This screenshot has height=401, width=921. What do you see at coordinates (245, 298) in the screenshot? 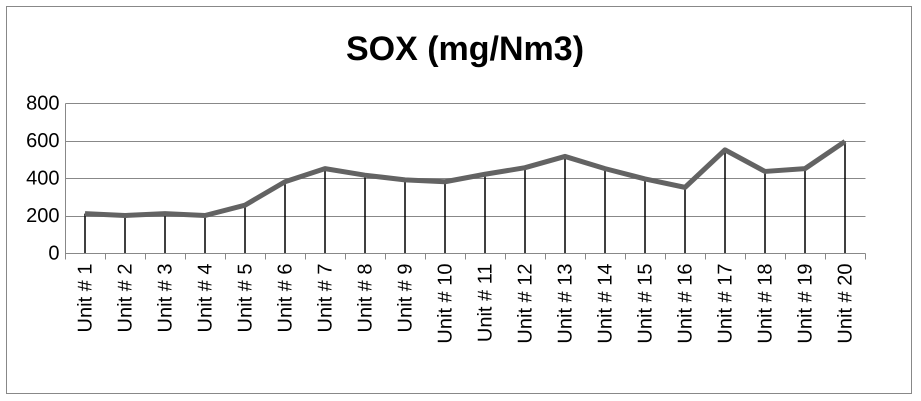
I see `x-tick-label: Unit # 5` at bounding box center [245, 298].